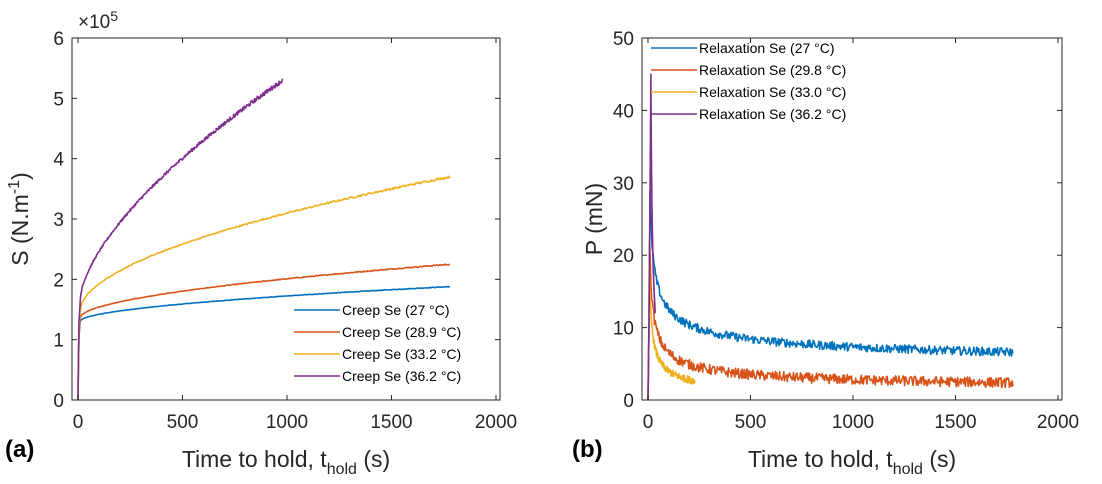 This screenshot has height=484, width=1102. Describe the element at coordinates (98, 20) in the screenshot. I see `panel-a-exponent: ×10⁵` at that location.